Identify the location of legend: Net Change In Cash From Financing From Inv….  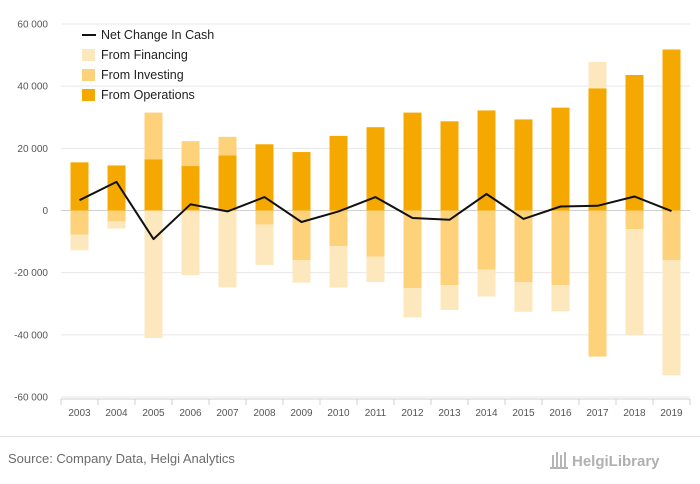
(148, 65).